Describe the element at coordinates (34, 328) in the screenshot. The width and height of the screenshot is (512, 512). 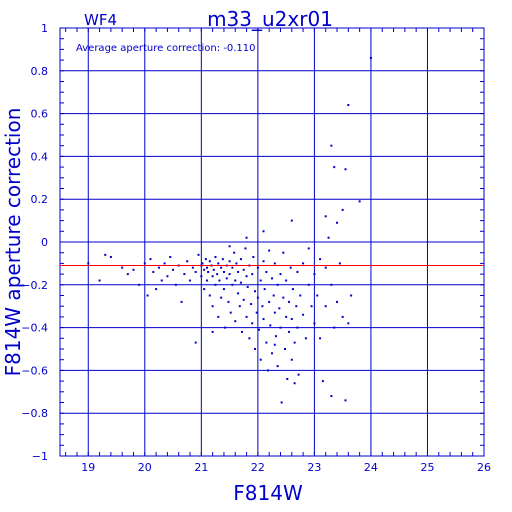
I see `y-tick-label: −0.4` at that location.